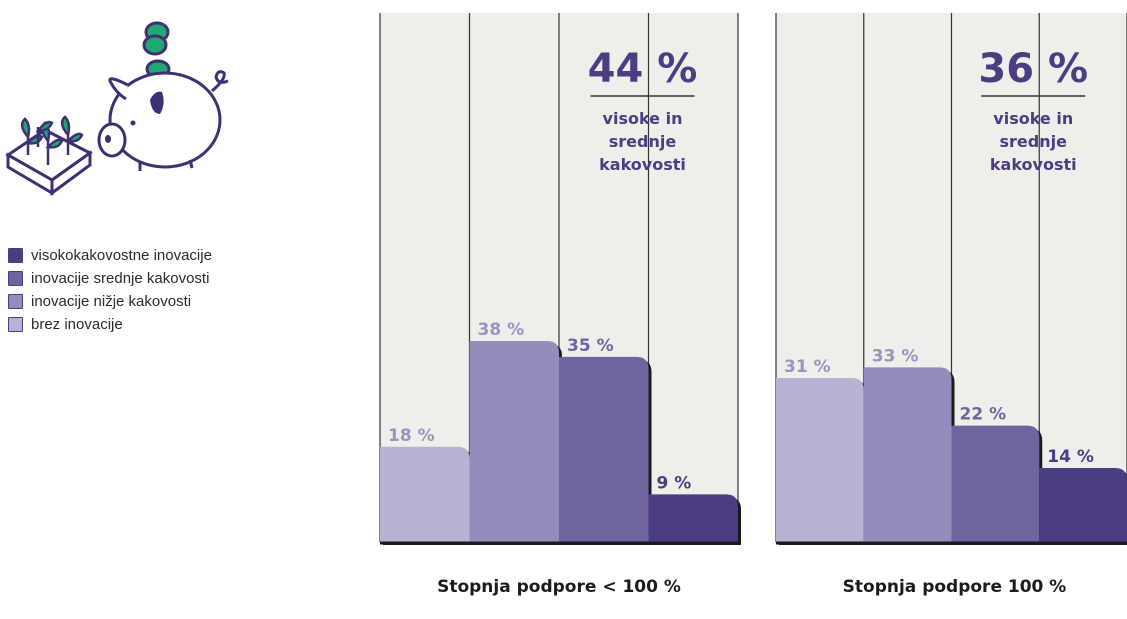 The image size is (1127, 619). Describe the element at coordinates (559, 587) in the screenshot. I see `chart-title: Stopnja podpore < 100 %` at that location.